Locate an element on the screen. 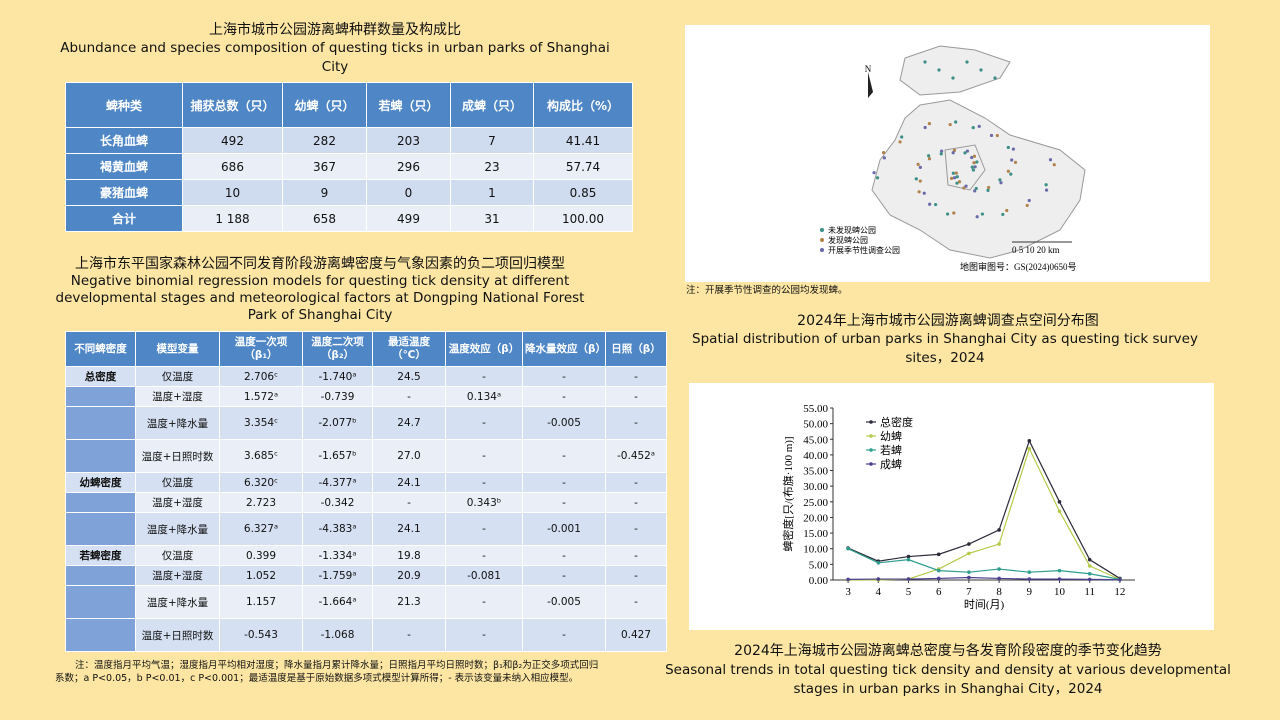 This screenshot has width=1280, height=720. cell: 24.1 is located at coordinates (409, 529).